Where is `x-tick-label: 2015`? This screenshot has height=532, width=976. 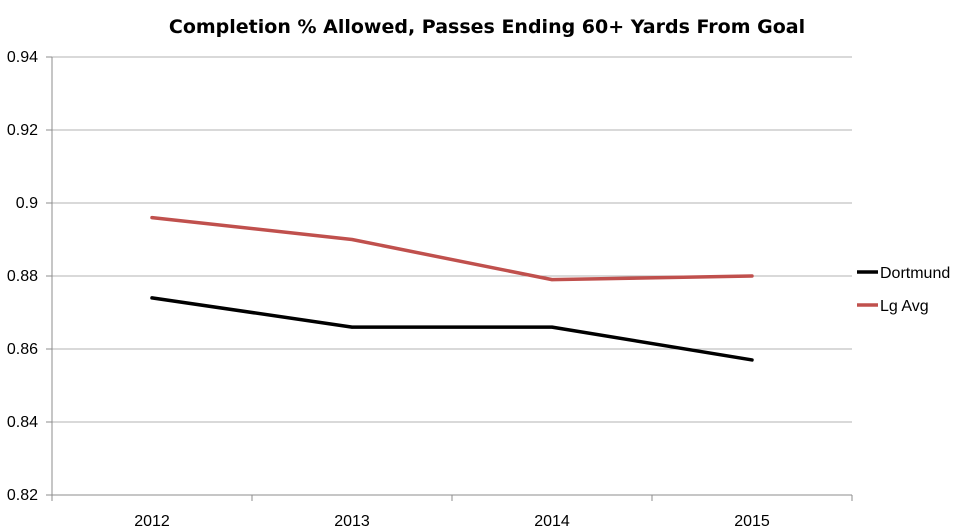
x-tick-label: 2015 is located at coordinates (752, 521).